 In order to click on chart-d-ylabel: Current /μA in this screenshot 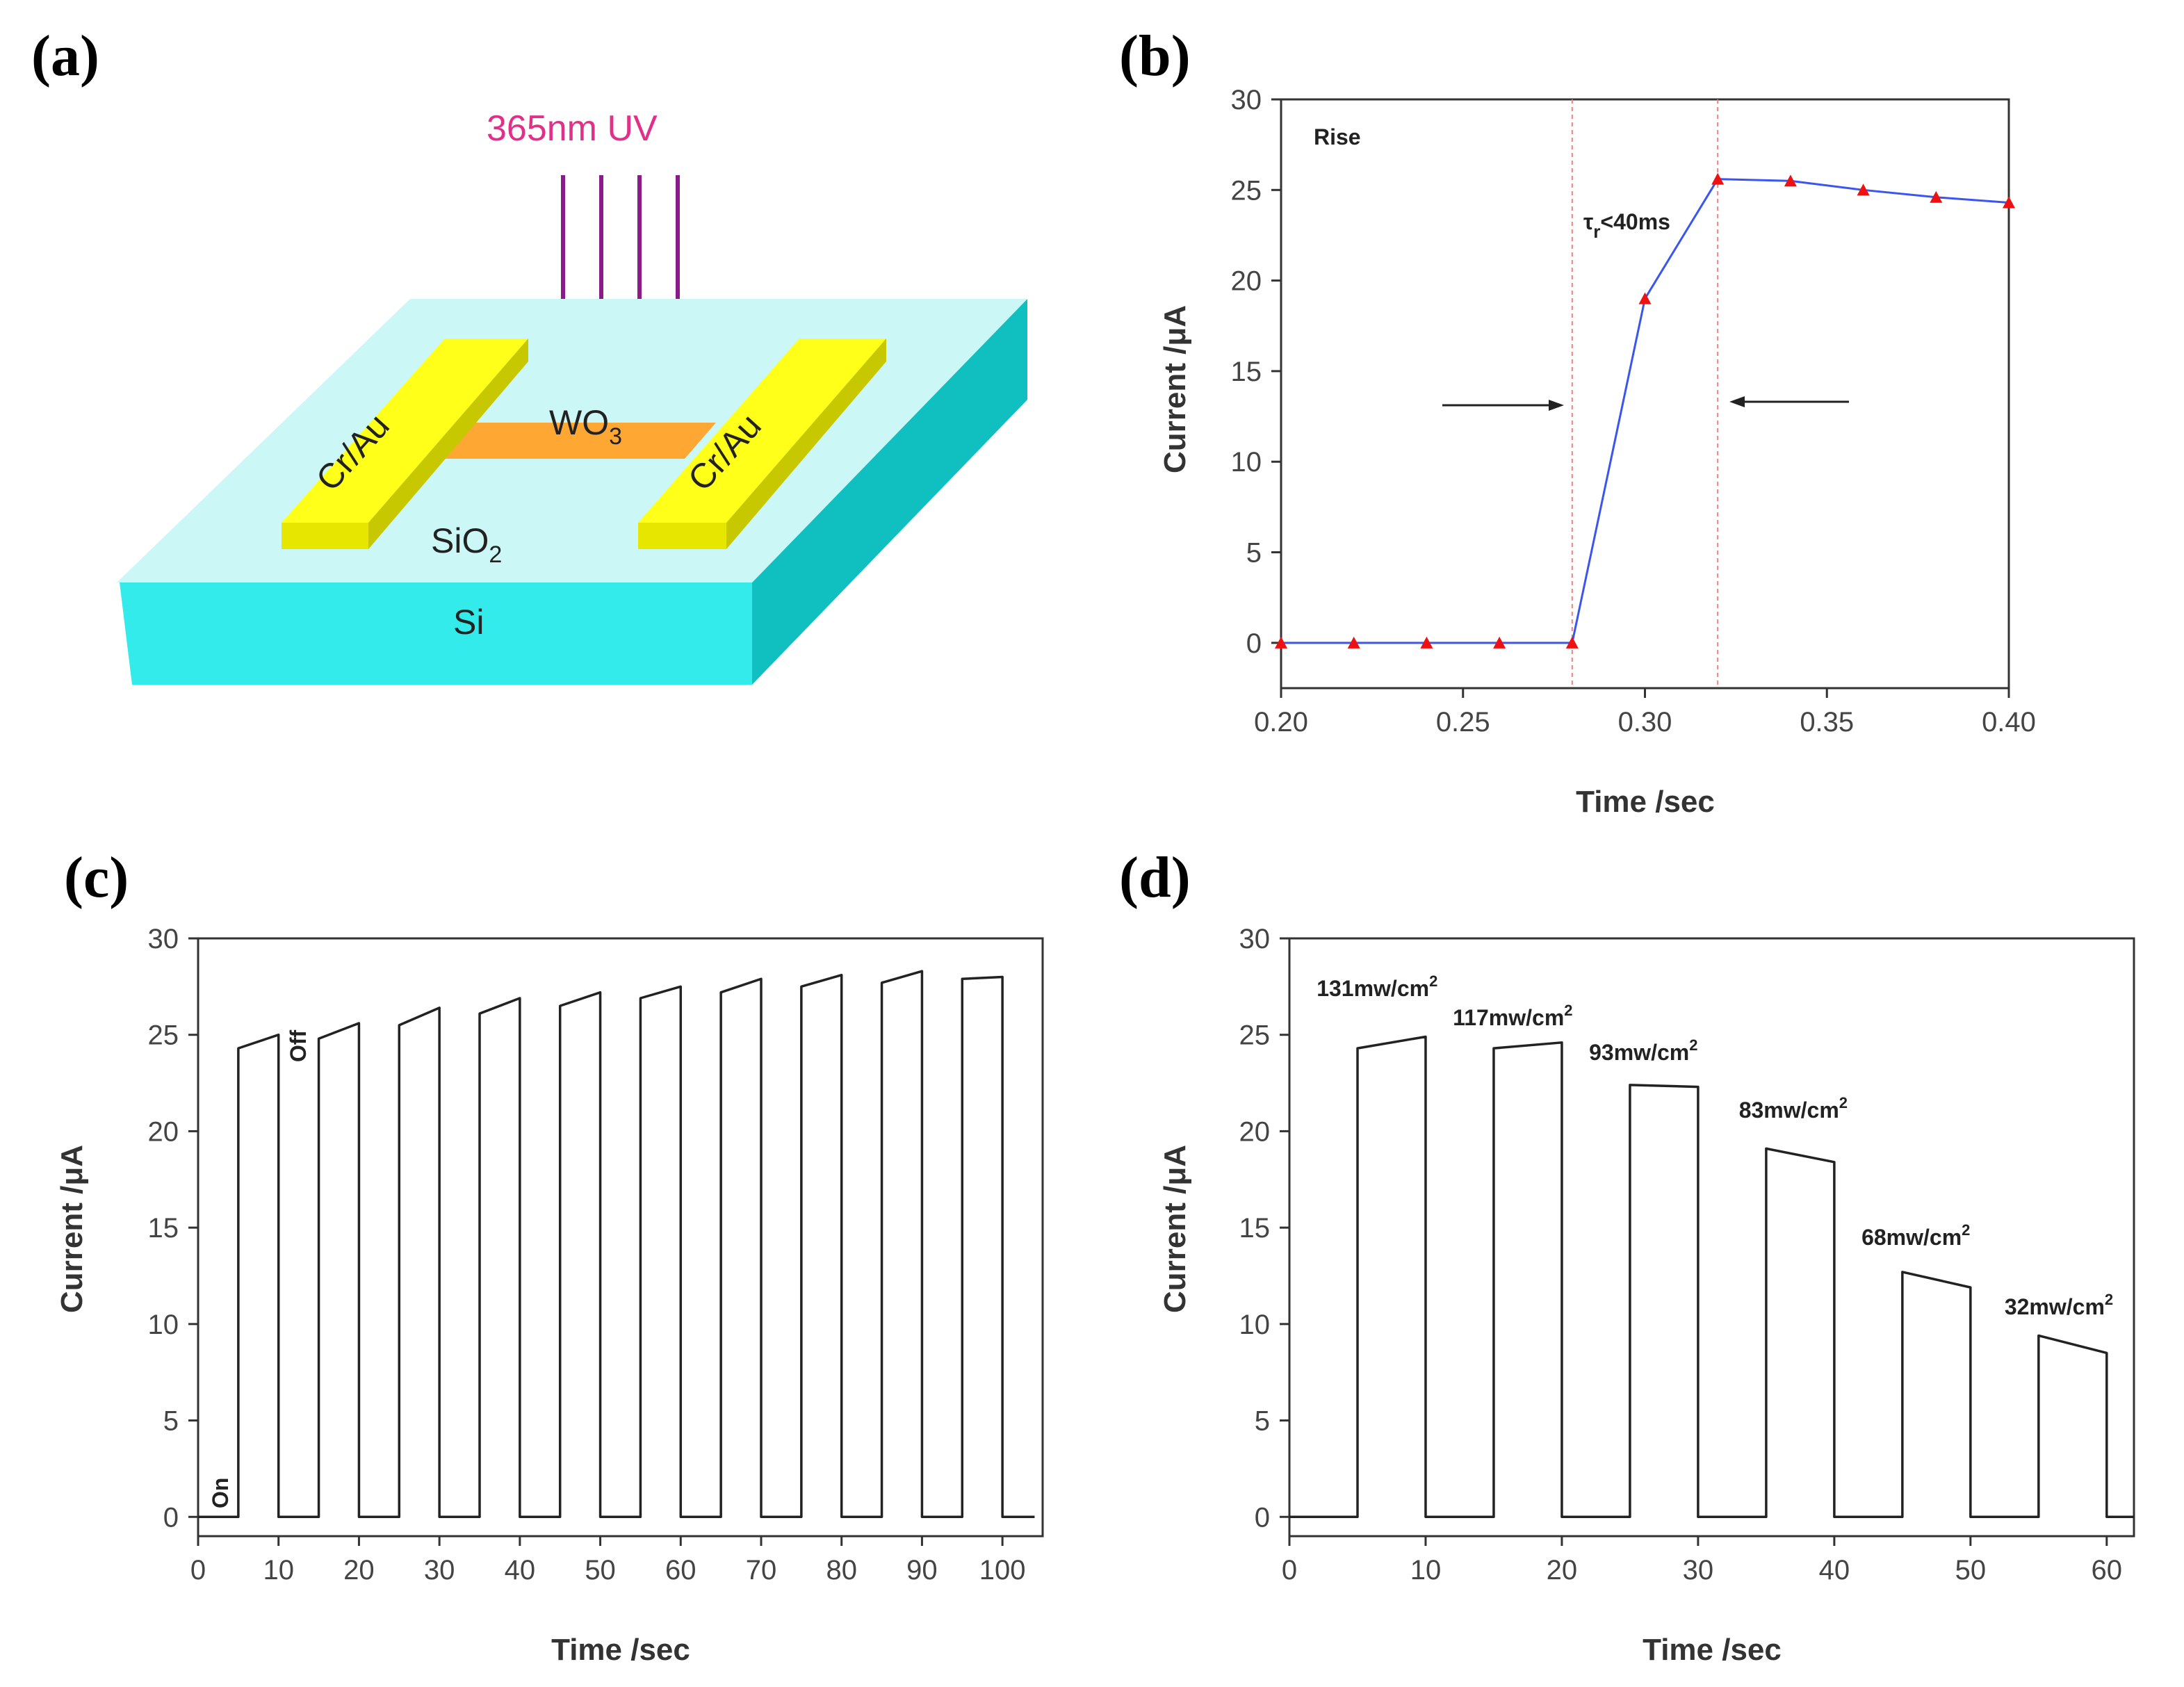, I will do `click(1175, 1229)`.